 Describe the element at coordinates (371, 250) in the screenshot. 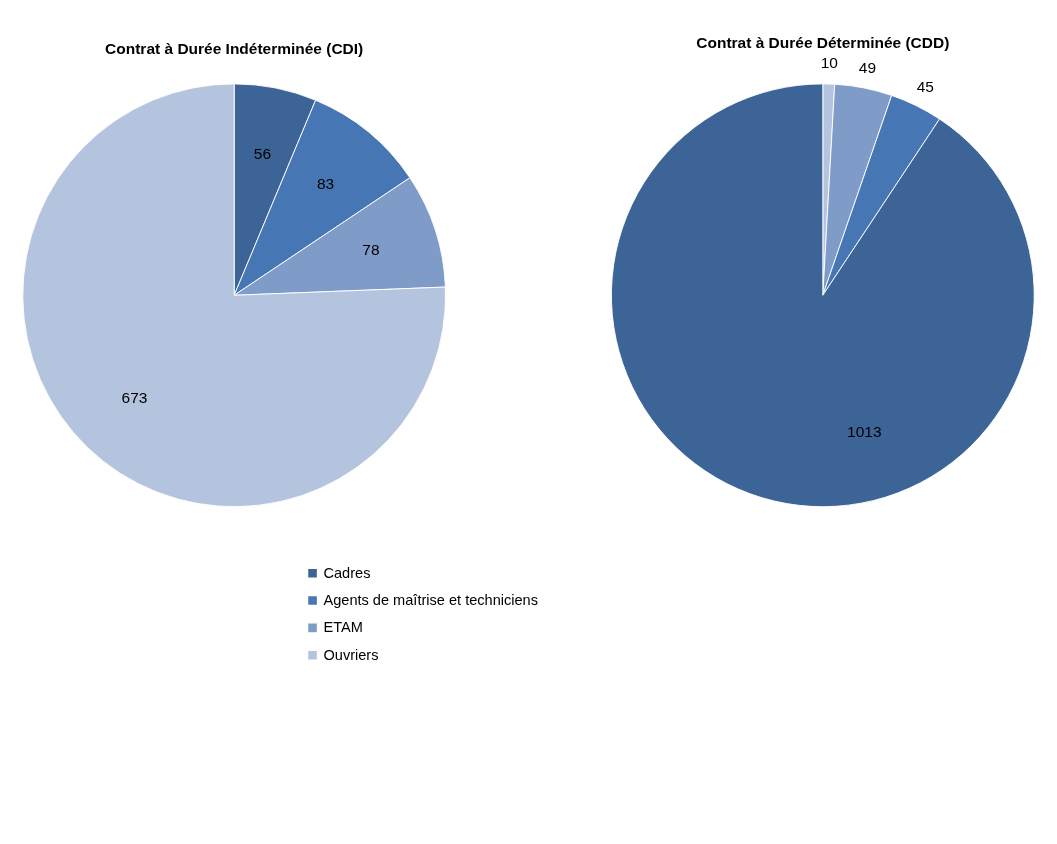

I see `data-label: 78` at that location.